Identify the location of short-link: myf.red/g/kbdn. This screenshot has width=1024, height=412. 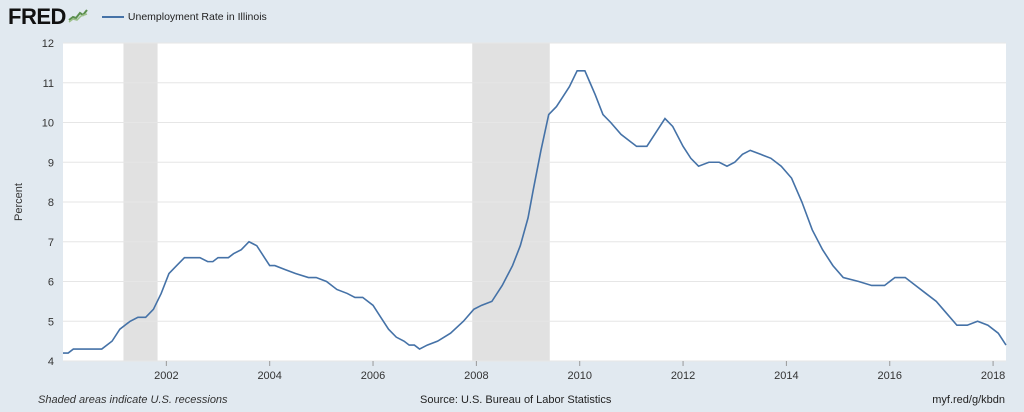
(968, 400).